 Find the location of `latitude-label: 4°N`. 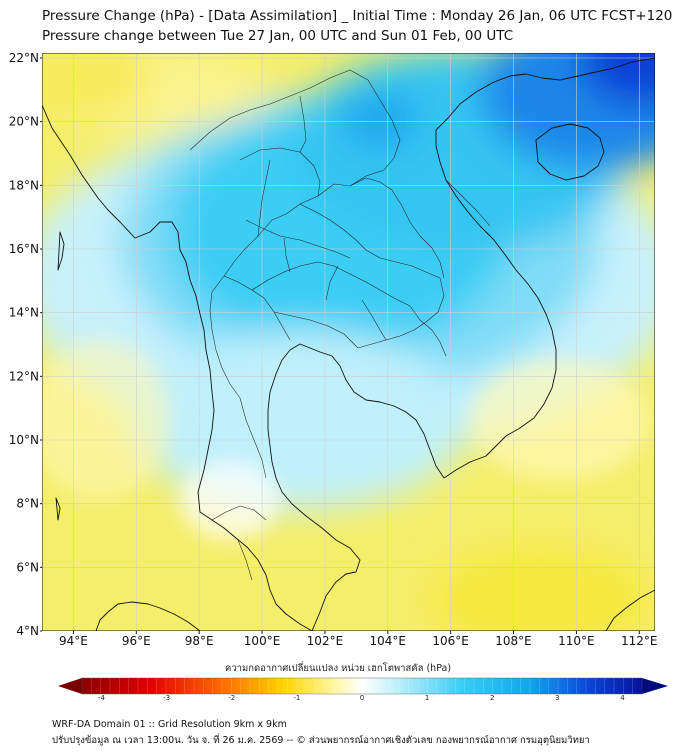

latitude-label: 4°N is located at coordinates (27, 631).